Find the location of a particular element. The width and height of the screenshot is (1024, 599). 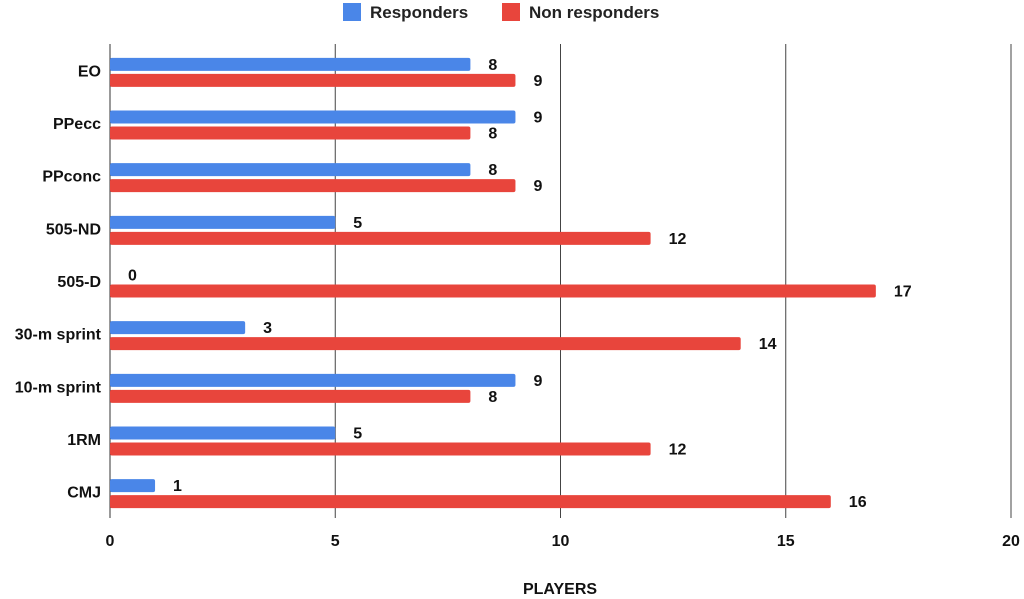

category-label: 1RM is located at coordinates (84, 440).